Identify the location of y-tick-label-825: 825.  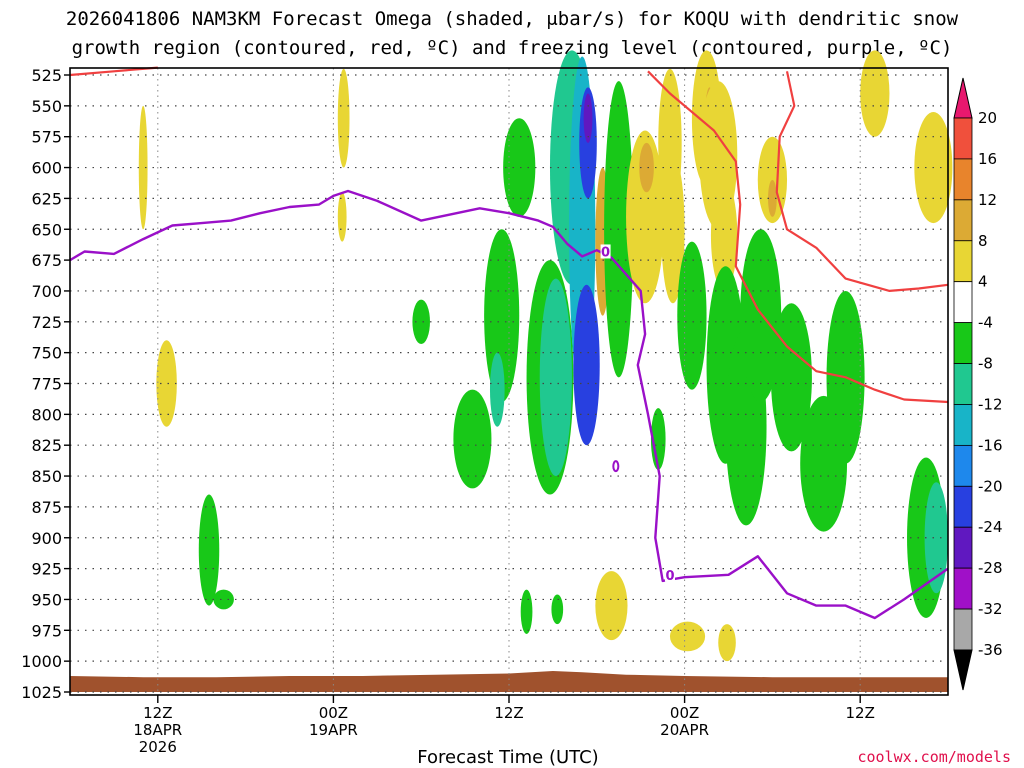
(46, 445).